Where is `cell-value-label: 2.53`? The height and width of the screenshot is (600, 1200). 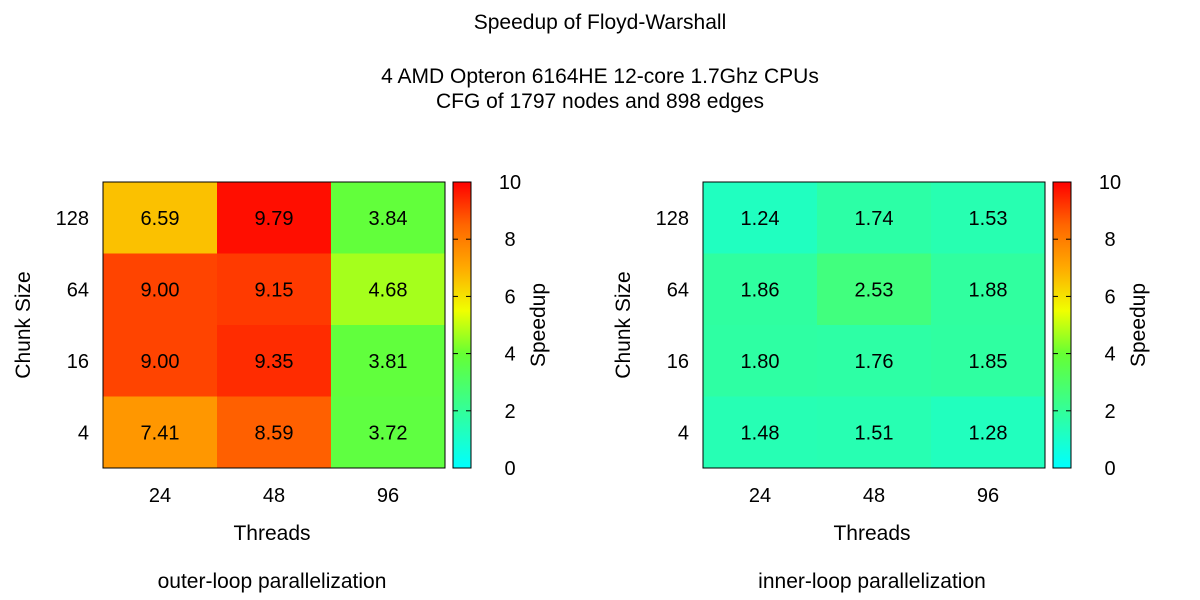 cell-value-label: 2.53 is located at coordinates (874, 290).